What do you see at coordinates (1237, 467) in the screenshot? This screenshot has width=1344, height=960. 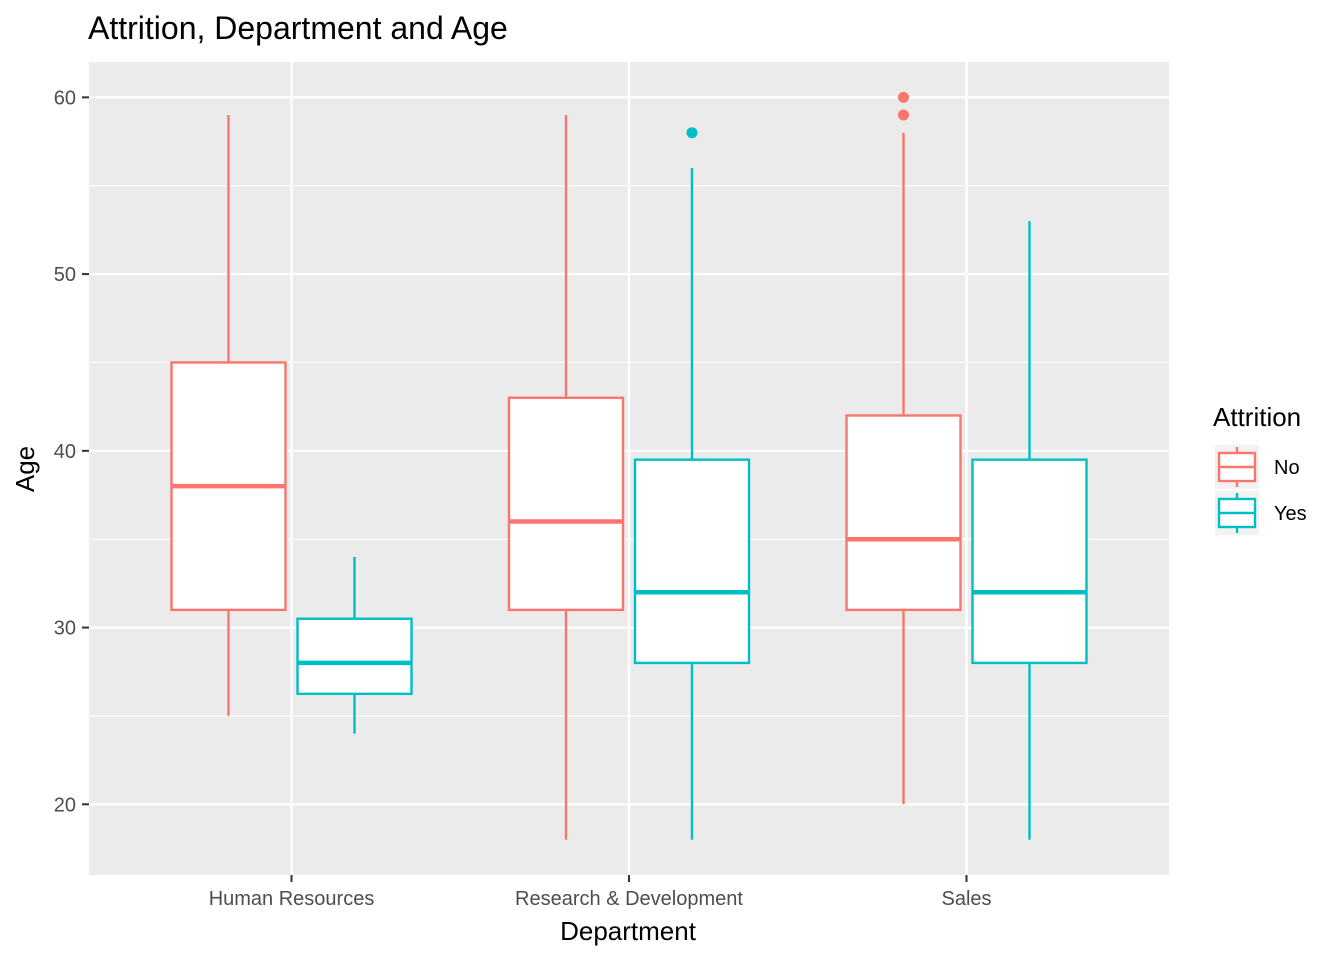 I see `legend-key-no` at bounding box center [1237, 467].